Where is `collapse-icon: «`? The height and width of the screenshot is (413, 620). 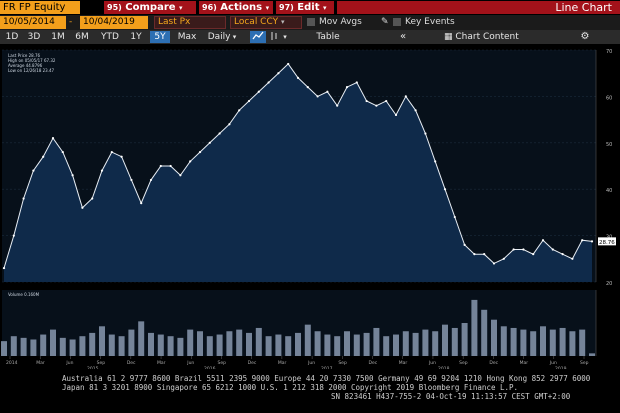 collapse-icon: « is located at coordinates (403, 36).